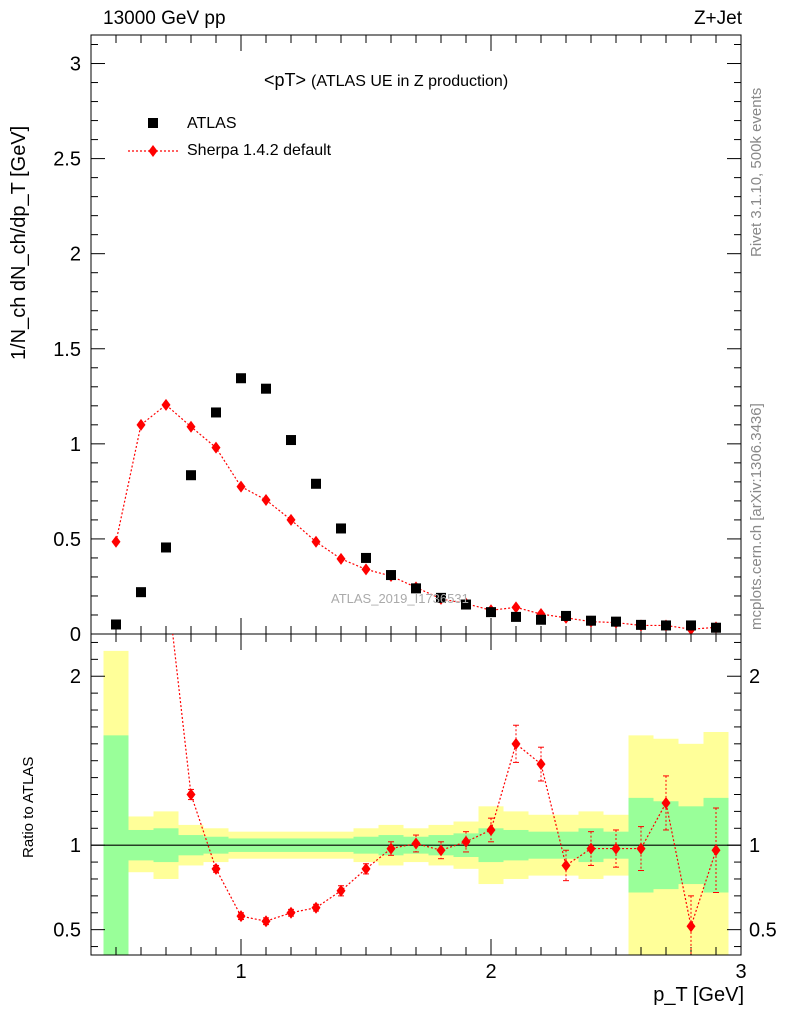 This screenshot has width=786, height=1024. I want to click on x-tick-label: 2, so click(490, 972).